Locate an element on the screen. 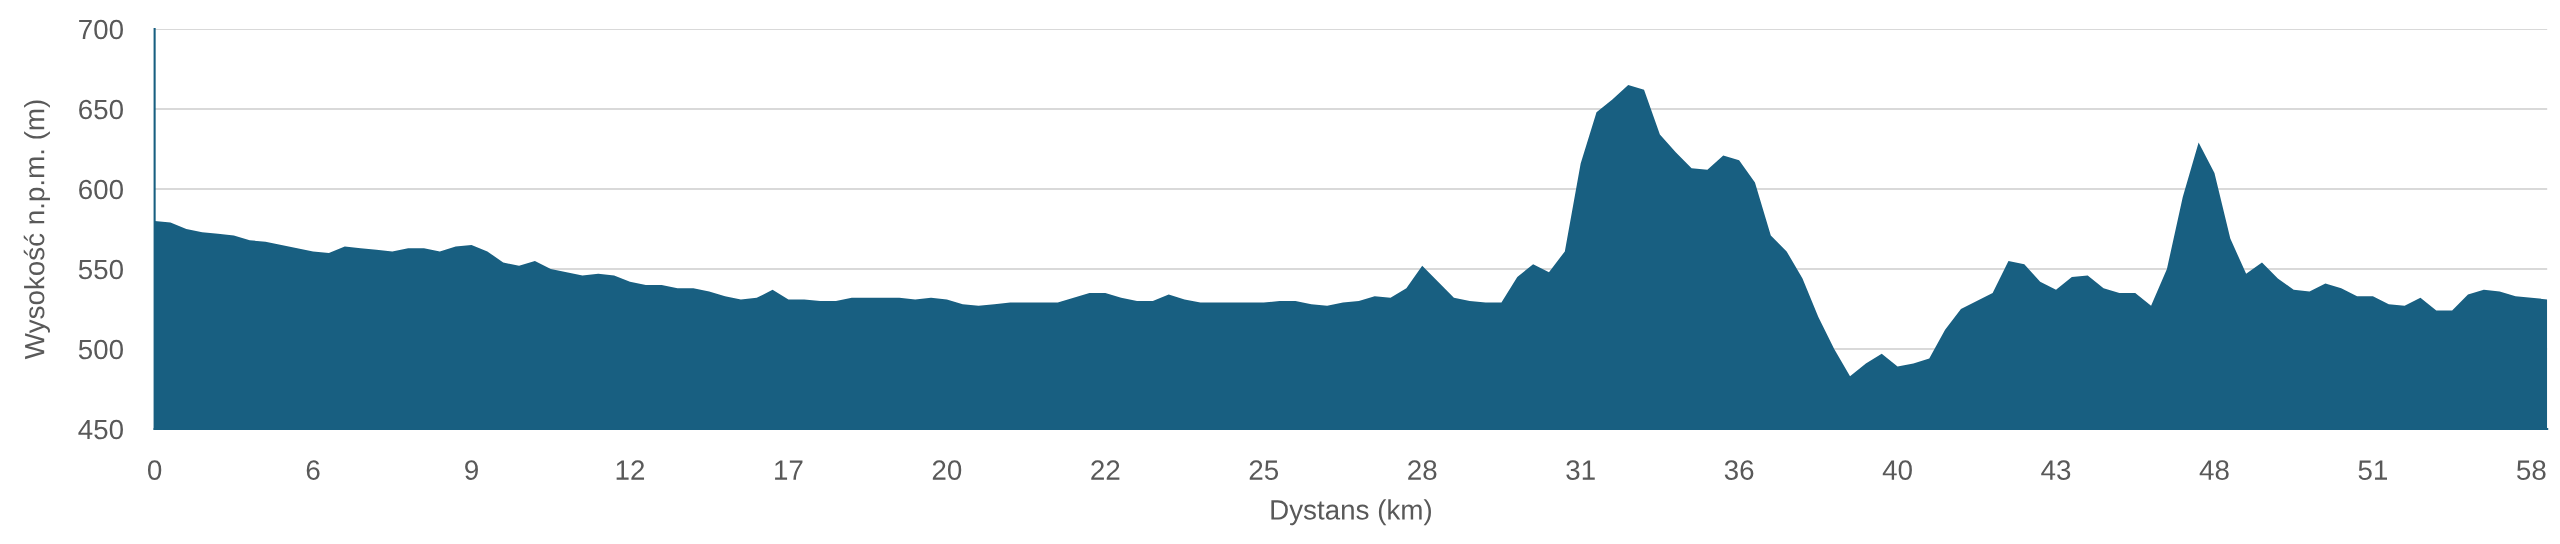 The image size is (2560, 544). x-tick-label: 12 is located at coordinates (630, 470).